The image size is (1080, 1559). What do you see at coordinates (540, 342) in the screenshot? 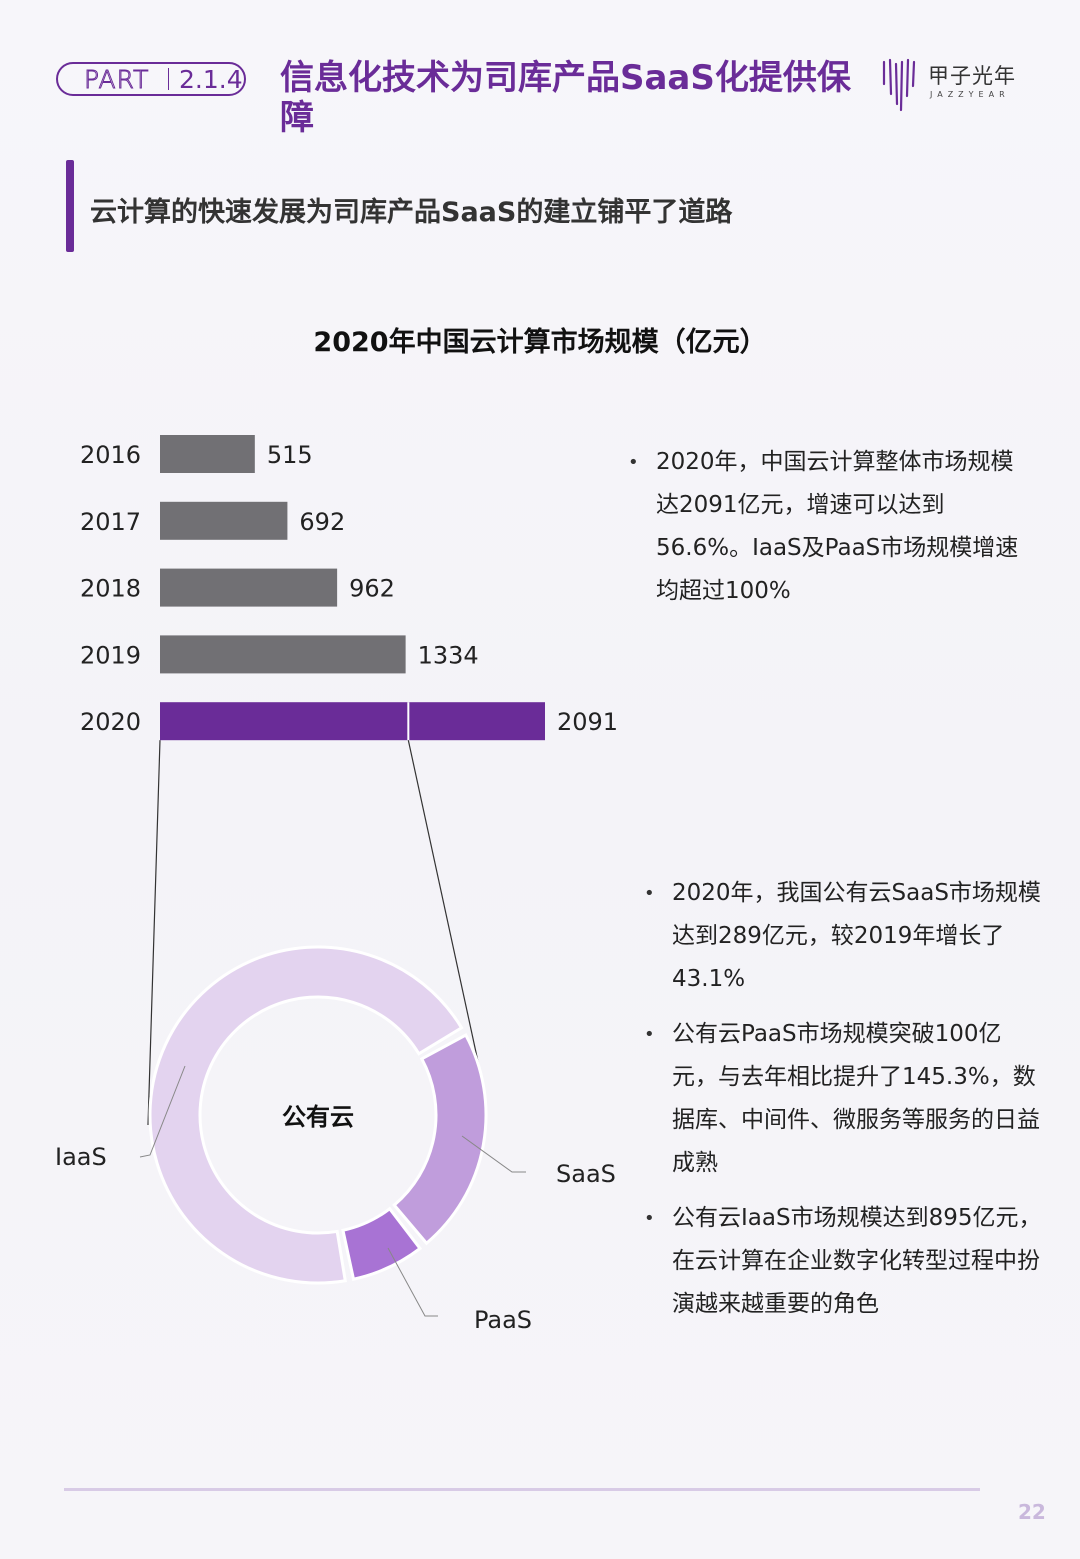
I see `chart-title: 2020年中国云计算市场规模（亿元）` at bounding box center [540, 342].